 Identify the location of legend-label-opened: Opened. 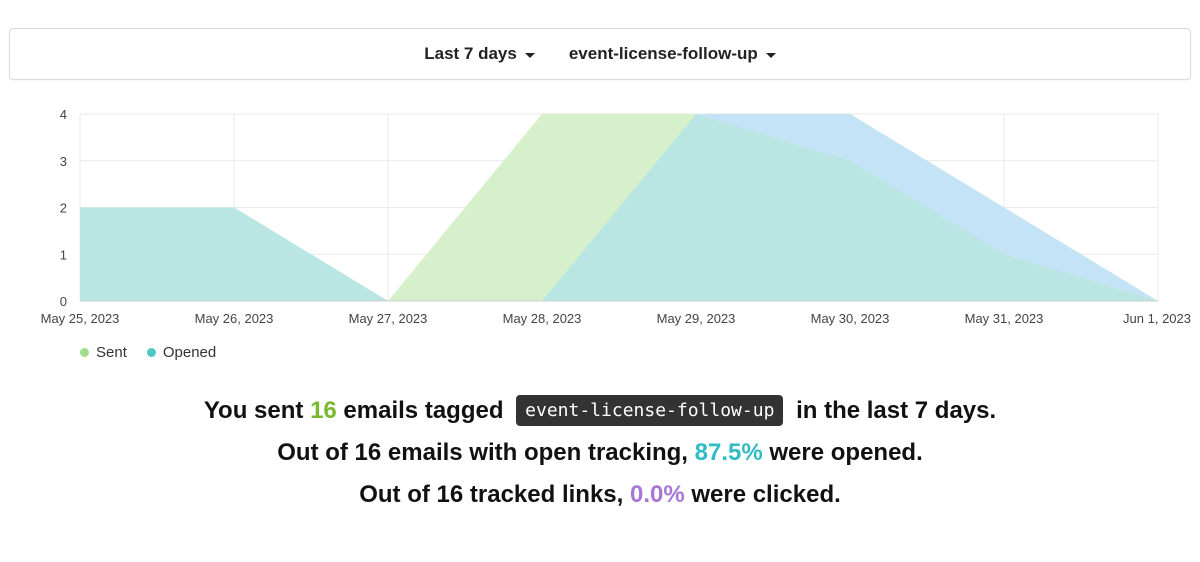
(189, 352).